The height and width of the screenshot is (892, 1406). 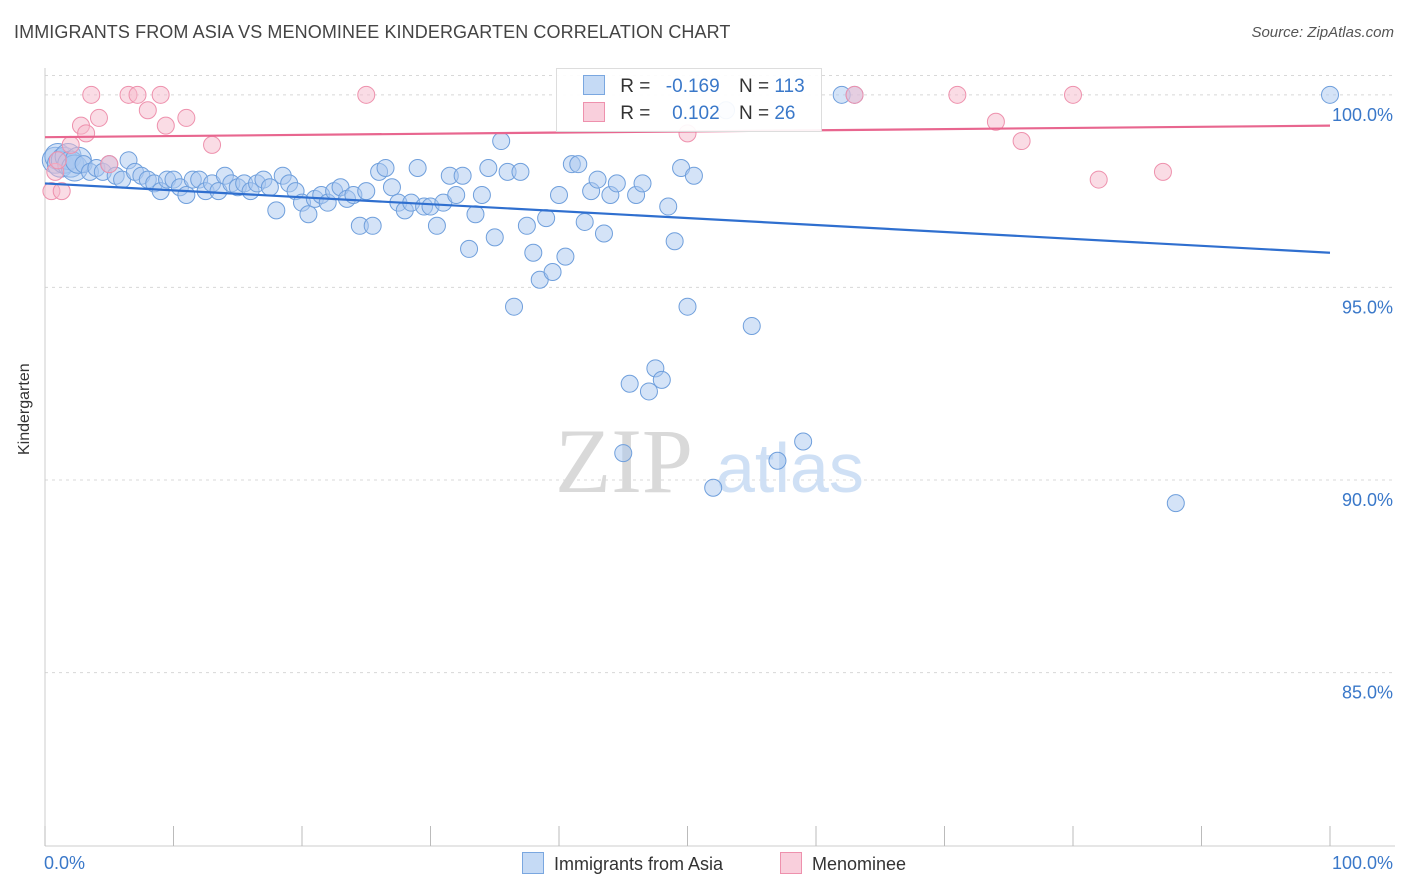 What do you see at coordinates (687, 218) in the screenshot?
I see `trend-line-asia` at bounding box center [687, 218].